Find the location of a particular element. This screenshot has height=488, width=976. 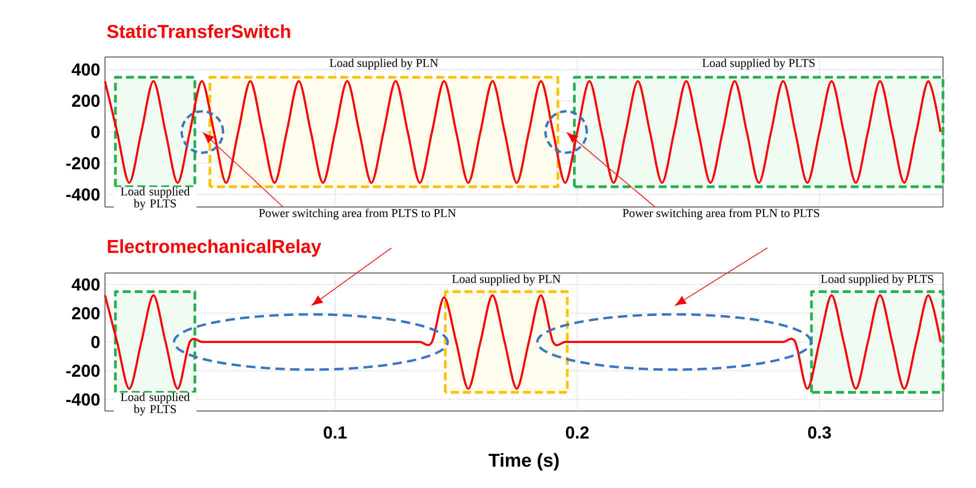

x-tick-label: 0.1 is located at coordinates (335, 432).